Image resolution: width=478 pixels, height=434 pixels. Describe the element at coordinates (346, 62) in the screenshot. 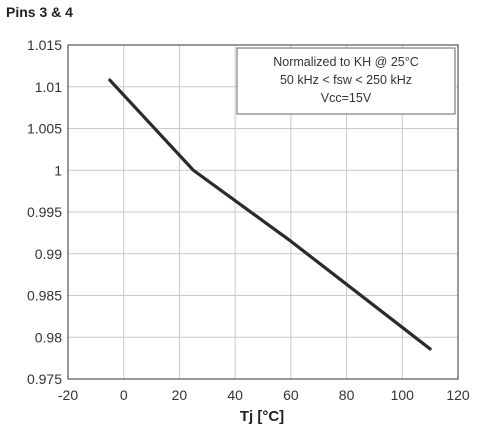

I see `annotation-line-normalized: Normalized to KH @ 25°C` at that location.